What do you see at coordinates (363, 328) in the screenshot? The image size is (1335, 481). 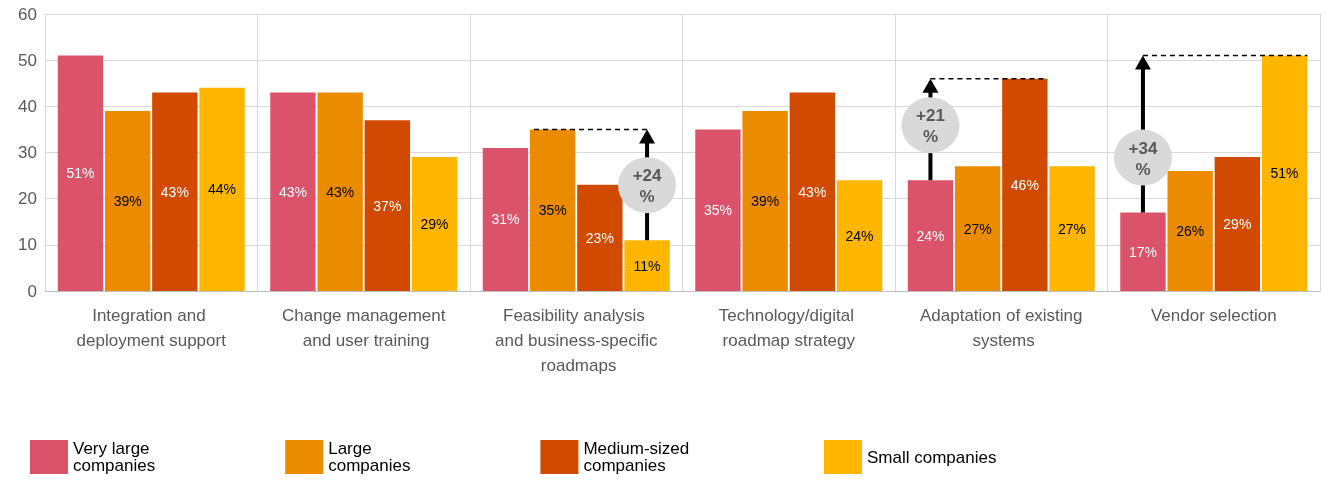 I see `x-tick-label: Change management and user training` at bounding box center [363, 328].